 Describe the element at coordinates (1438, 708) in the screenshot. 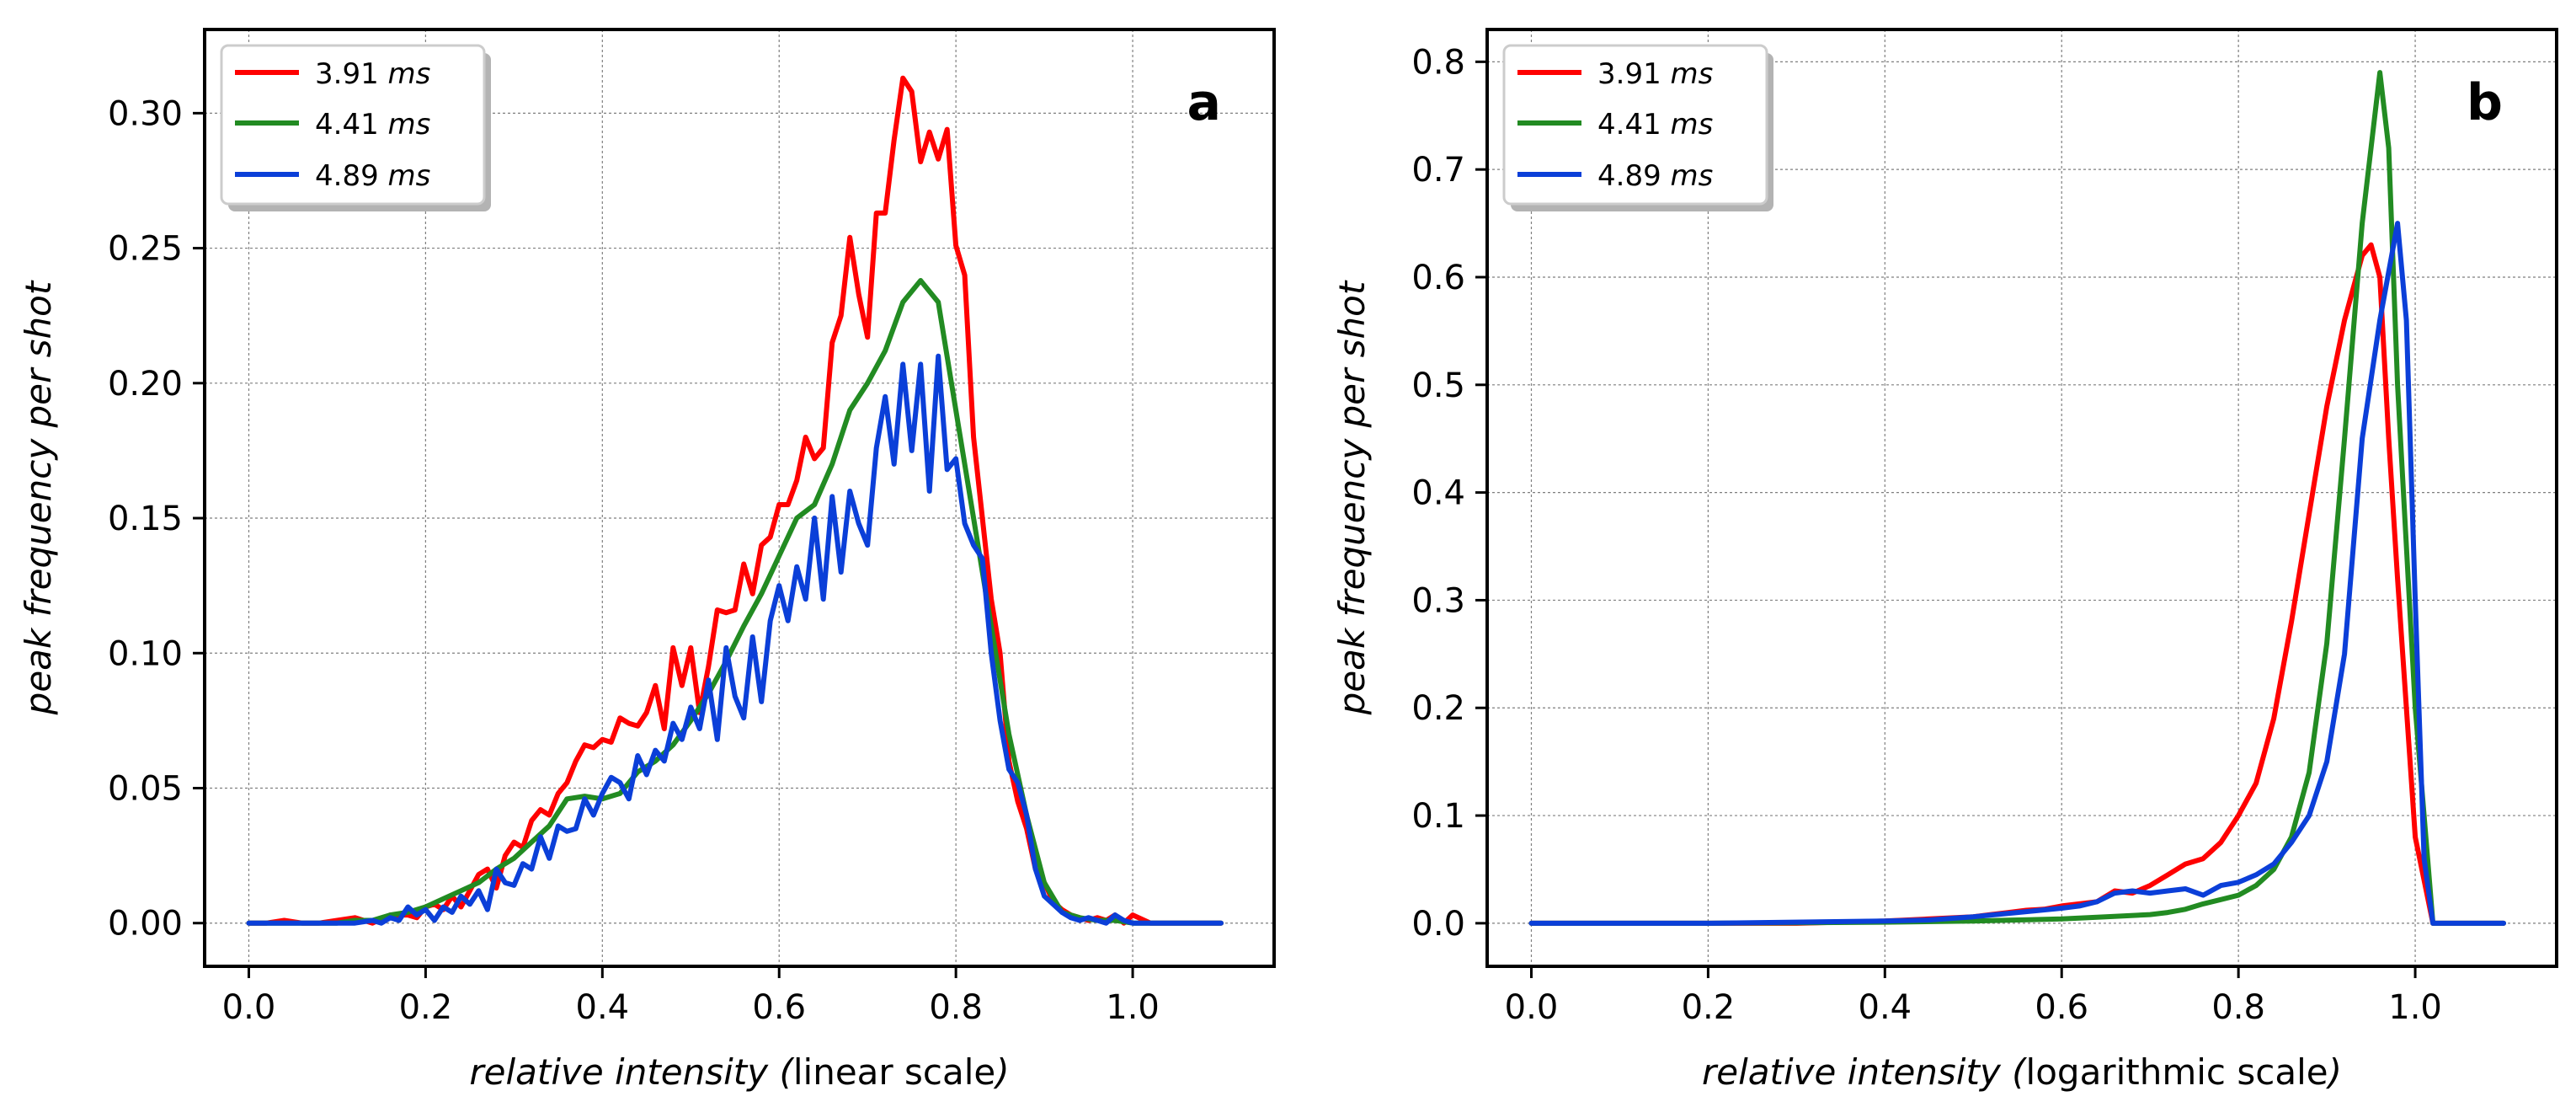

I see `y-tick-label: 0.2` at that location.